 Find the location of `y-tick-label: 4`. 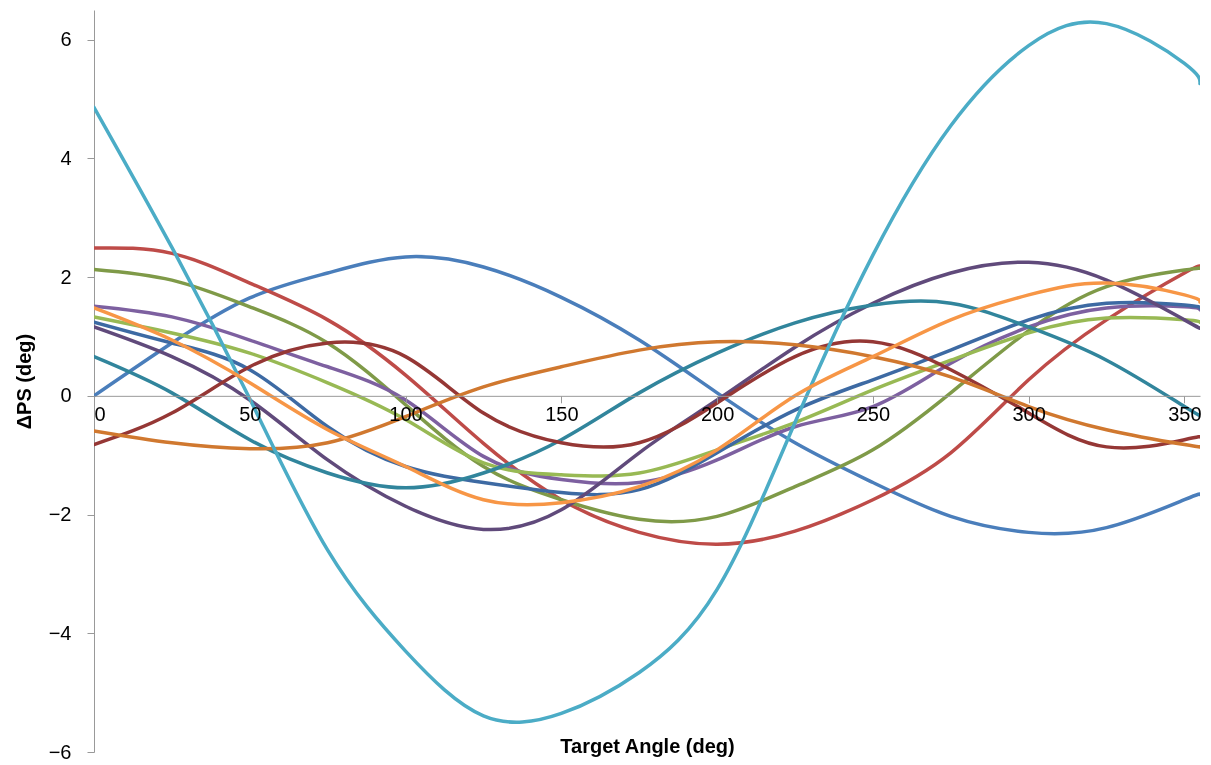

y-tick-label: 4 is located at coordinates (66, 157).